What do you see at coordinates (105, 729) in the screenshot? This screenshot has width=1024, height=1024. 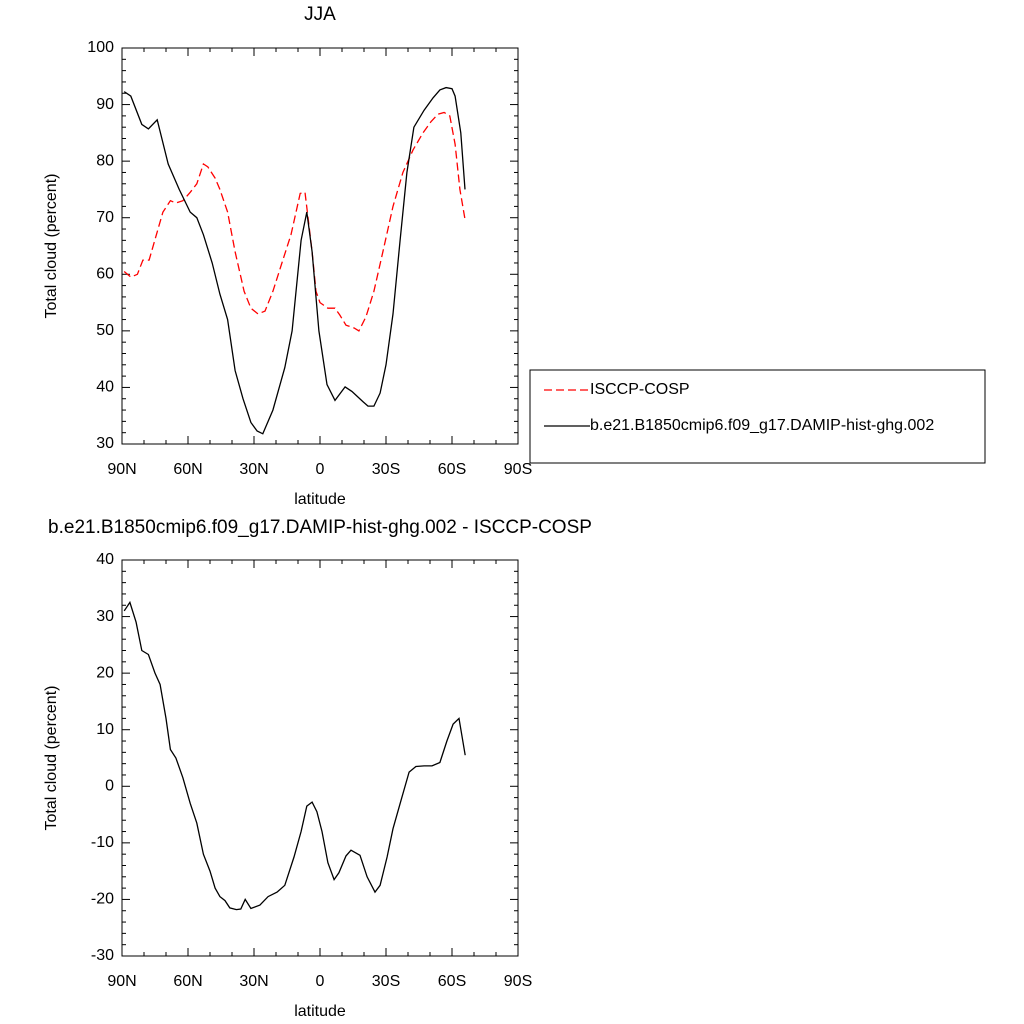 I see `y-tick-label: 10` at bounding box center [105, 729].